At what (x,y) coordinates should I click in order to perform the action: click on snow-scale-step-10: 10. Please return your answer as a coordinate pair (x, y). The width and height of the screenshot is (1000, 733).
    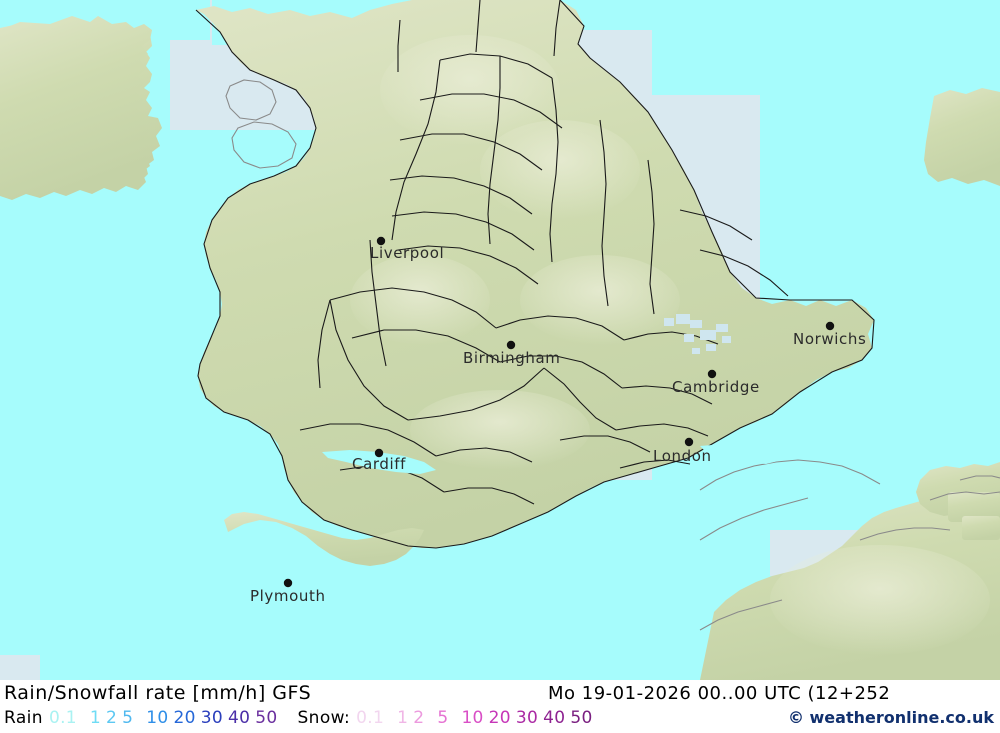
    Looking at the image, I should click on (472, 718).